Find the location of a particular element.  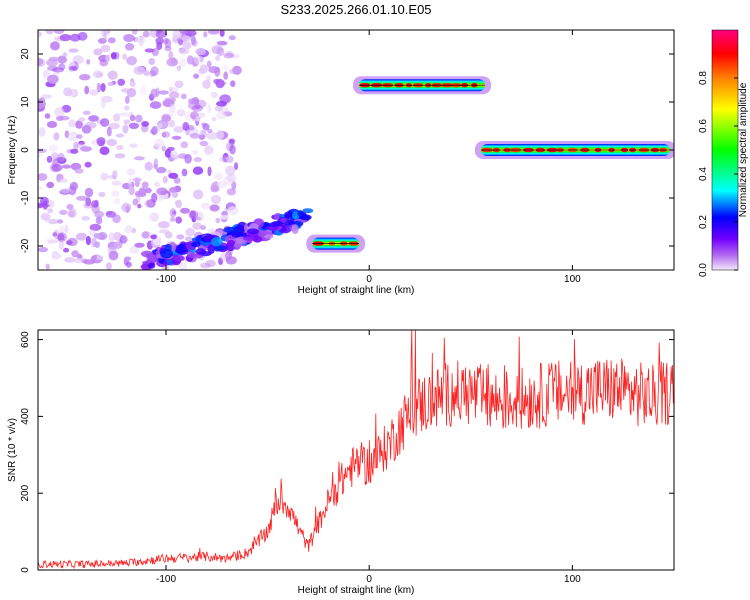

colorbar-tick-label: 0.0 is located at coordinates (703, 270).